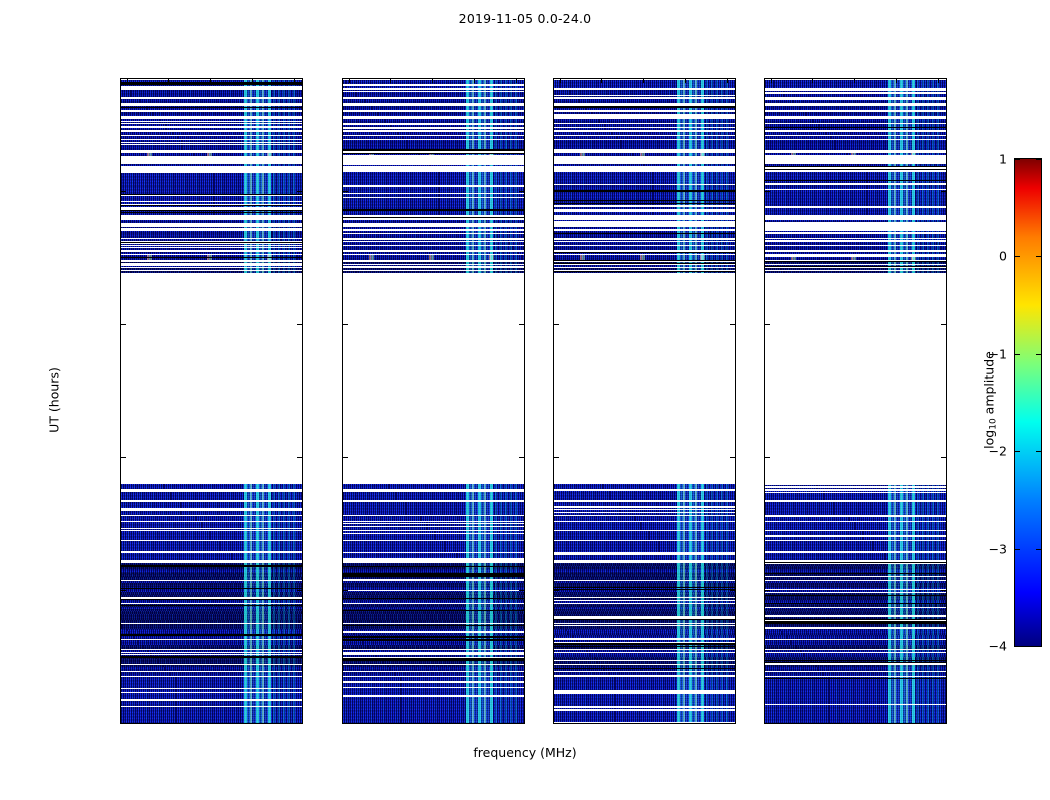 The height and width of the screenshot is (800, 1050). I want to click on y-tick-label: 20, so click(342, 190).